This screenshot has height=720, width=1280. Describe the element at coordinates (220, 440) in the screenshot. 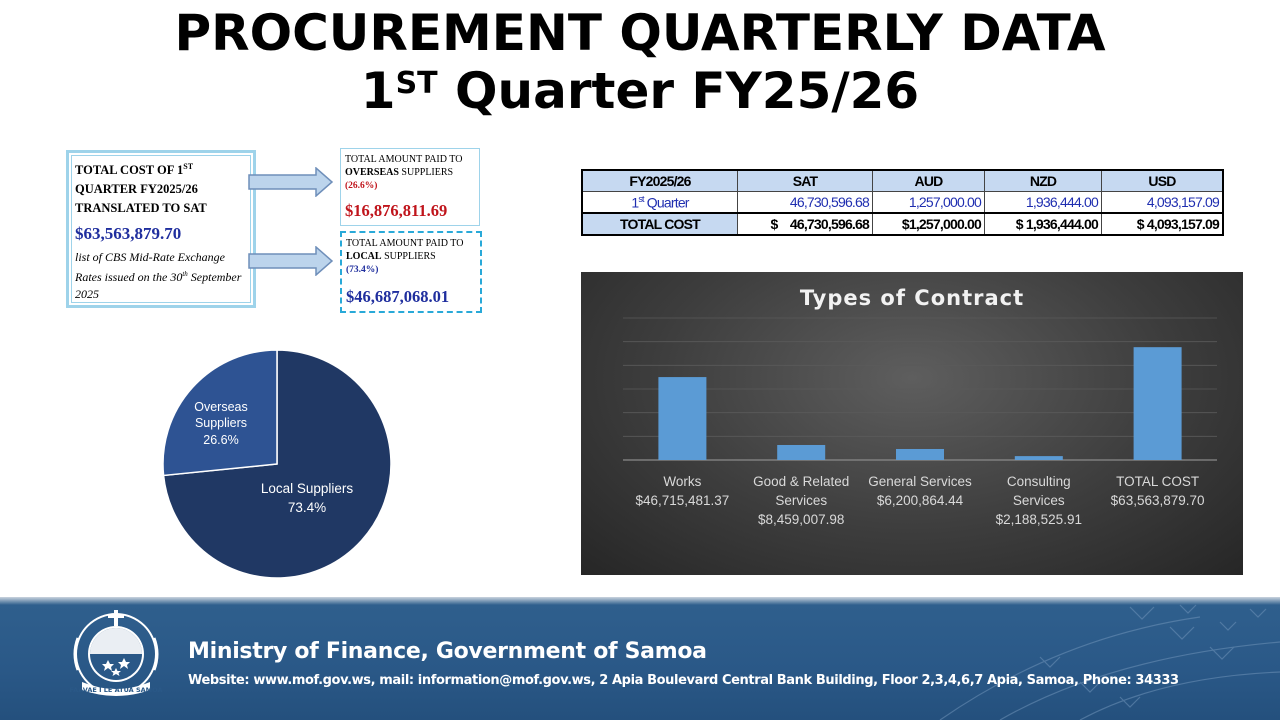

I see `pie-label-overseas-percent: 26.6%` at that location.